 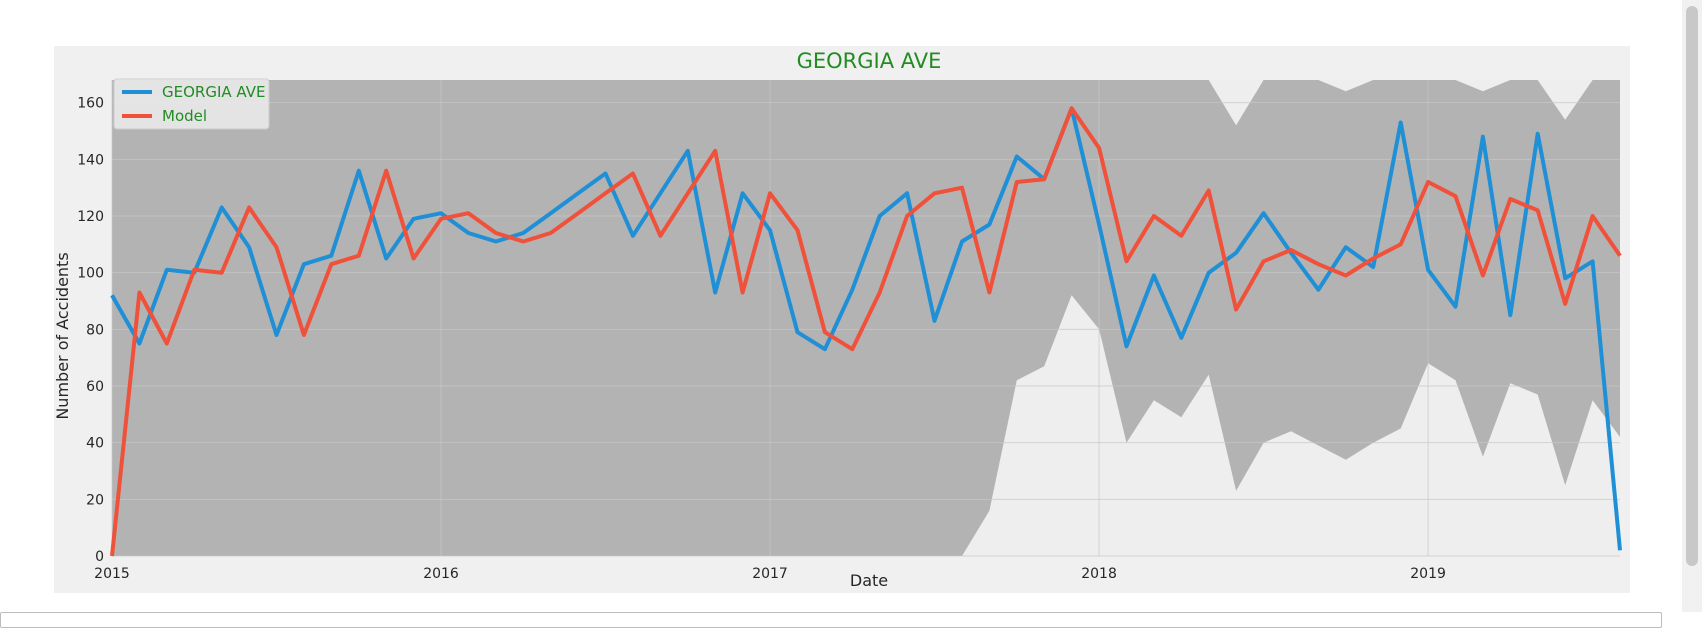 I want to click on legend-label-georgia-ave: GEORGIA AVE, so click(x=213, y=92).